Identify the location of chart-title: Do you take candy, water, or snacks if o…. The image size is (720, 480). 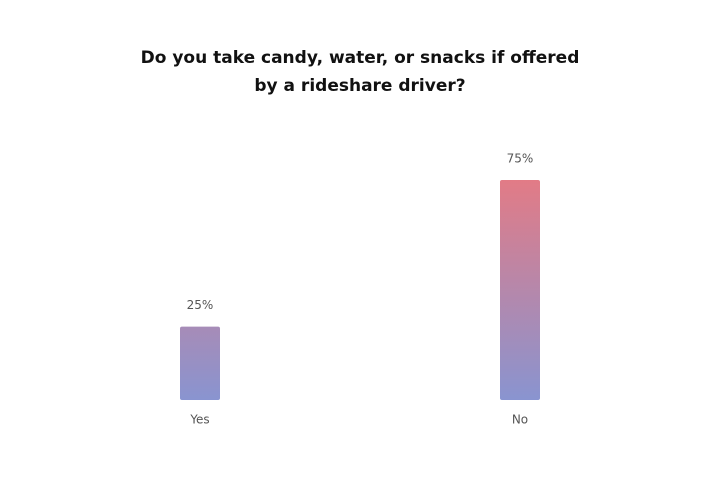
(360, 72).